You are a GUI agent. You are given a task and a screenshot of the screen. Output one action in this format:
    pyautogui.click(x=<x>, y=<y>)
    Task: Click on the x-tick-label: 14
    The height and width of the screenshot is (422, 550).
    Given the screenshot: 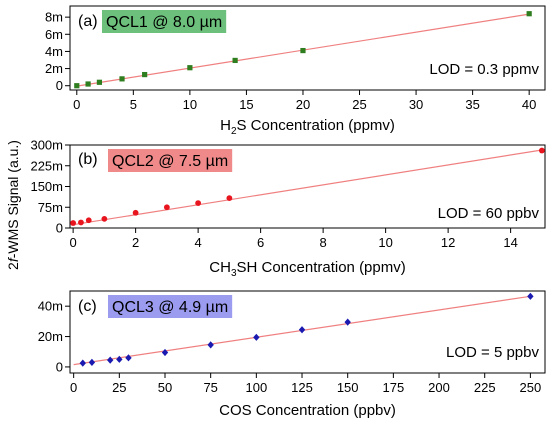 What is the action you would take?
    pyautogui.click(x=510, y=242)
    